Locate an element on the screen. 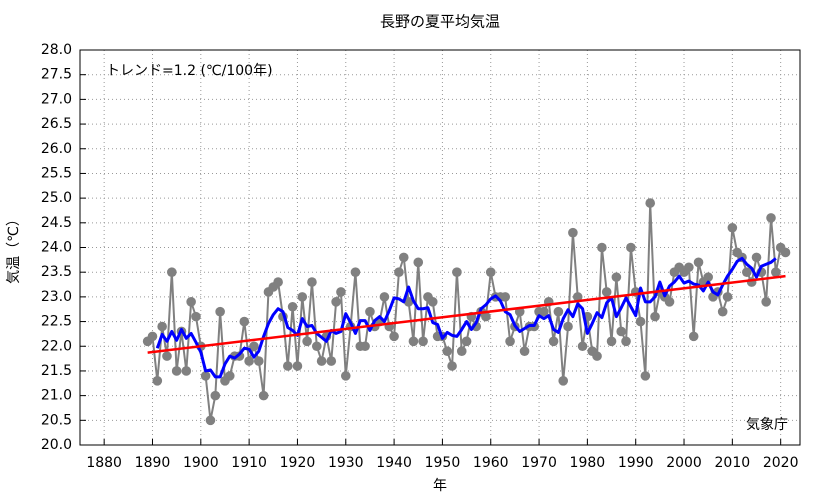 The image size is (833, 498). y-tick-label: 25.5 is located at coordinates (56, 173).